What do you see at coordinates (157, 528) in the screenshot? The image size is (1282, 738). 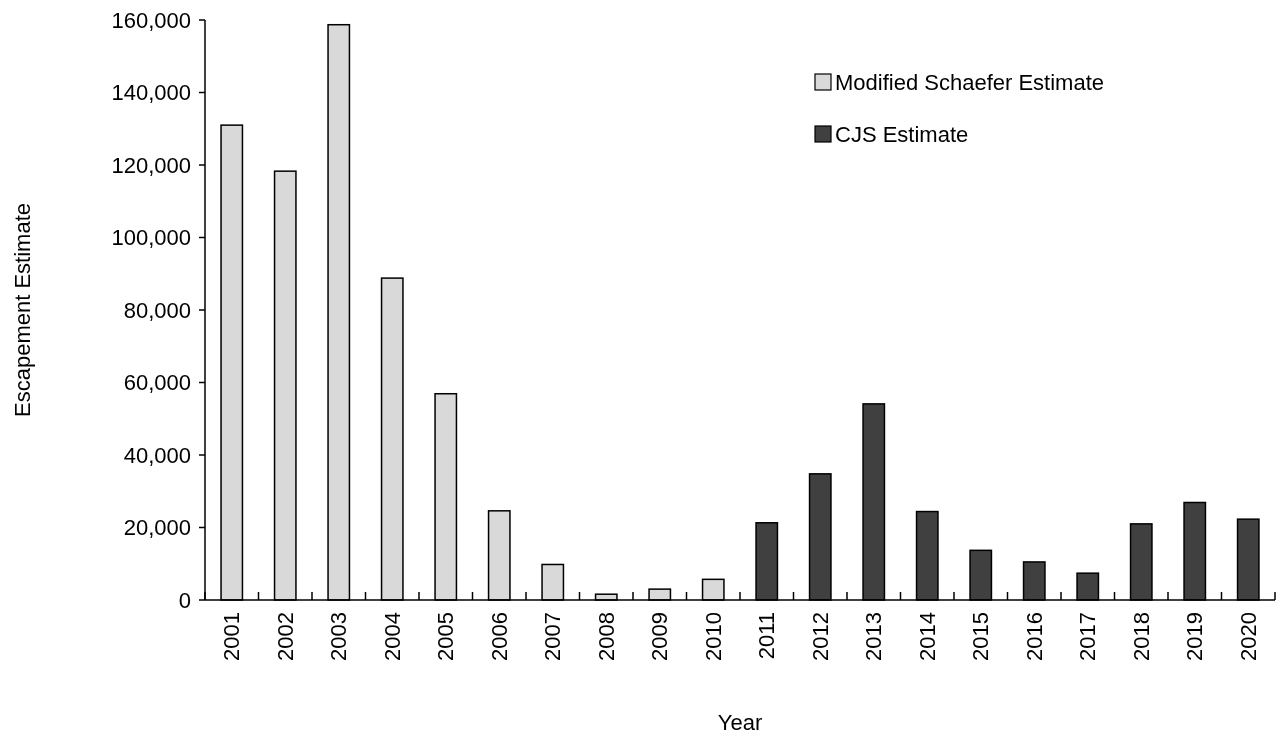 I see `y-tick-label: 20,000` at bounding box center [157, 528].